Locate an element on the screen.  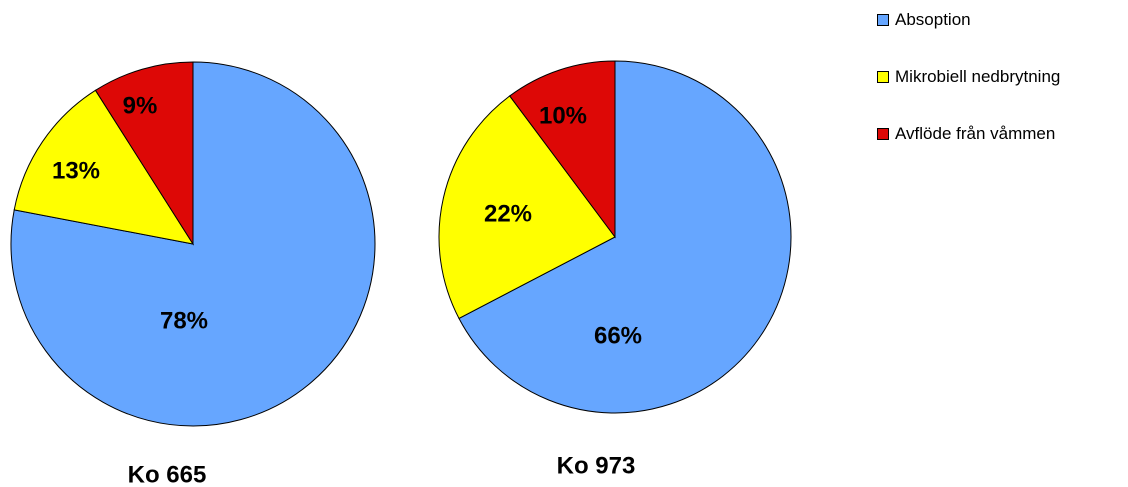
legend-item-mikrobiell-nedbrytning: Mikrobiell nedbrytning is located at coordinates (1002, 77).